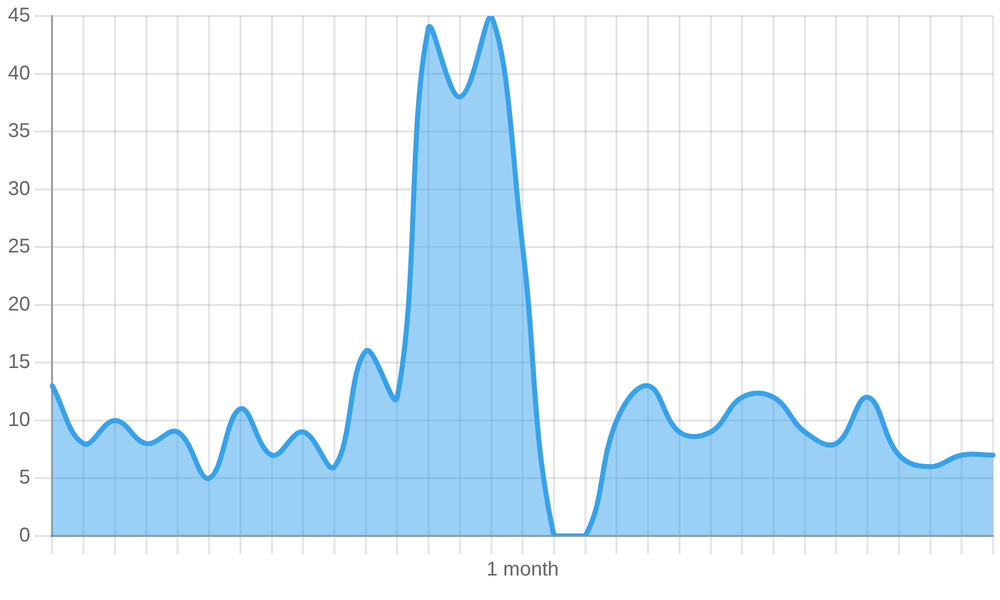  I want to click on y-tick-label: 15, so click(19, 362).